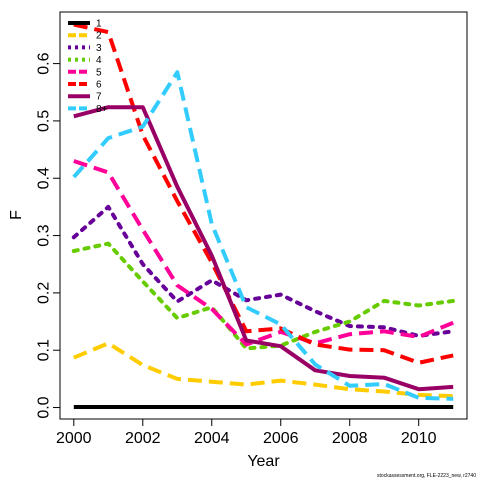 This screenshot has height=480, width=480. Describe the element at coordinates (99, 72) in the screenshot. I see `legend-label: 5` at that location.